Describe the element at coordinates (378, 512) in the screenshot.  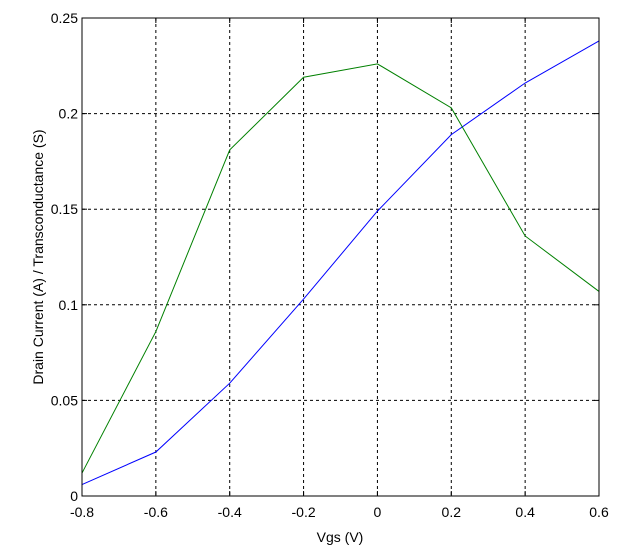
I see `x-tick-label: 0` at that location.